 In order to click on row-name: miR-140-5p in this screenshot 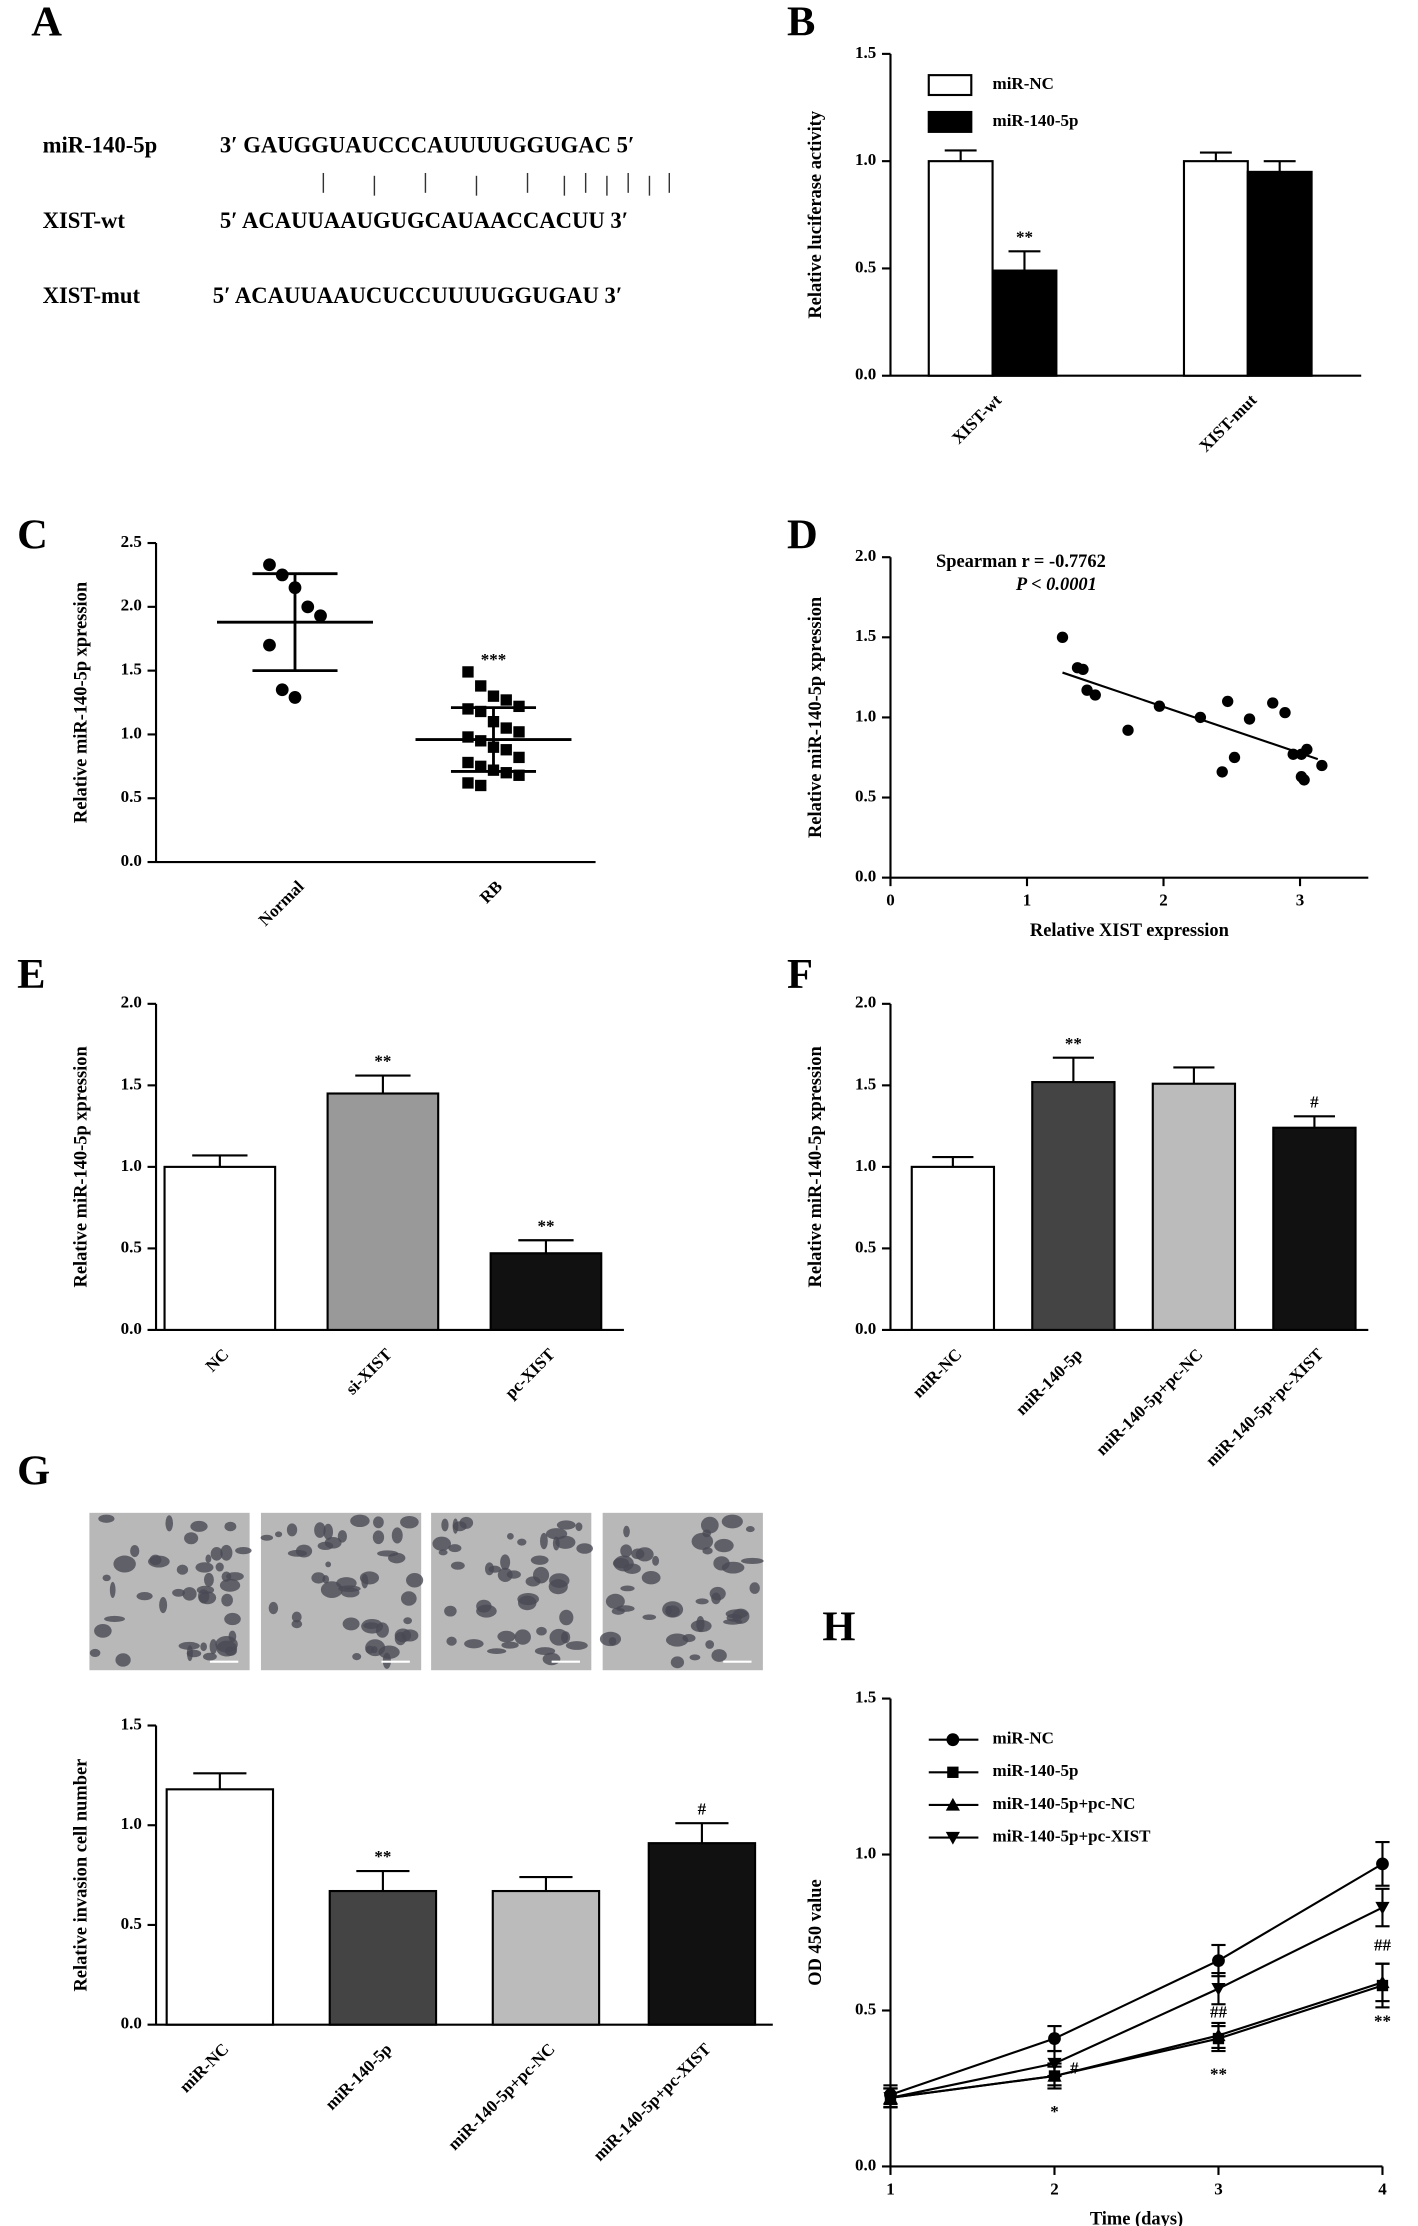, I will do `click(100, 145)`.